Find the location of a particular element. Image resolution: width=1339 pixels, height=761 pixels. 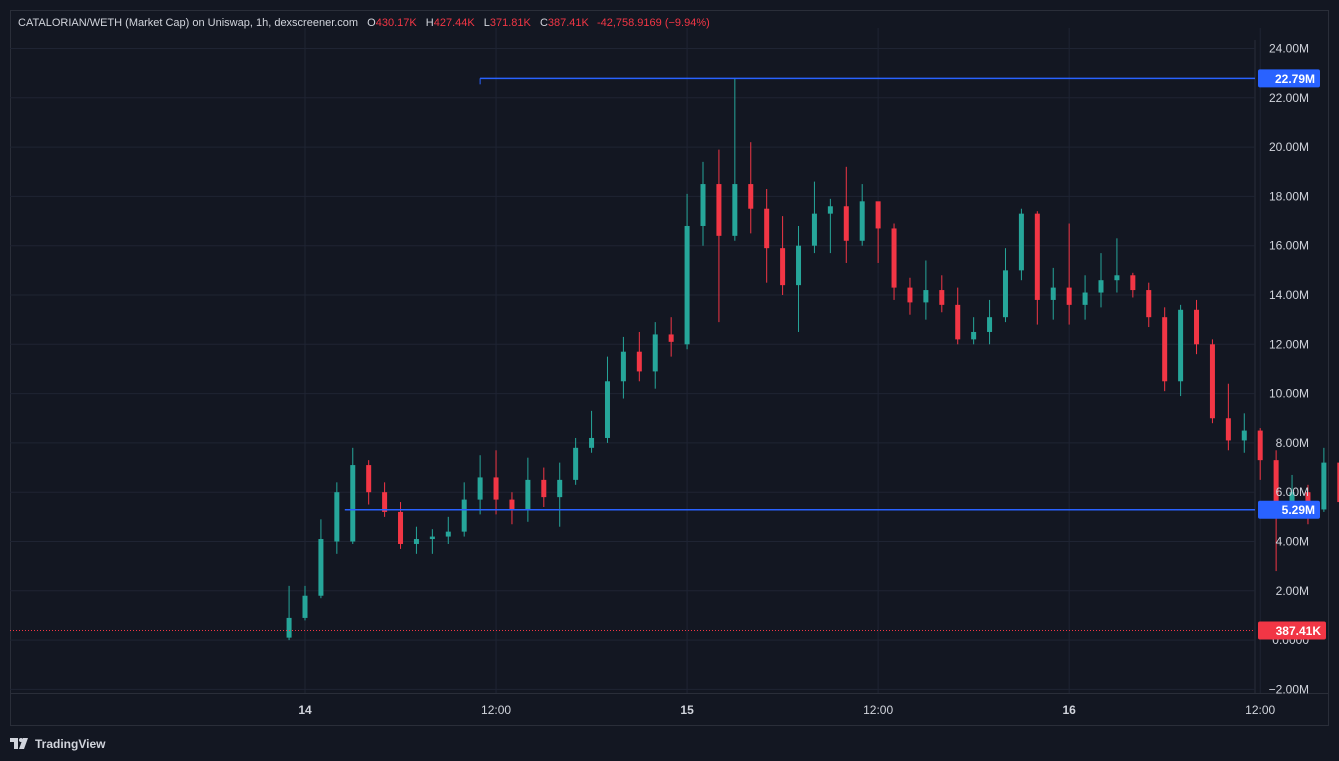

y-tick-label: 10.00M is located at coordinates (1289, 394).